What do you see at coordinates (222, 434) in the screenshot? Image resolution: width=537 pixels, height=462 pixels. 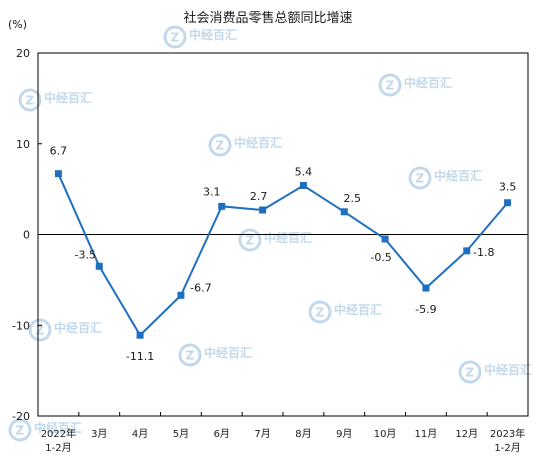 I see `x-tick-label: 6月` at bounding box center [222, 434].